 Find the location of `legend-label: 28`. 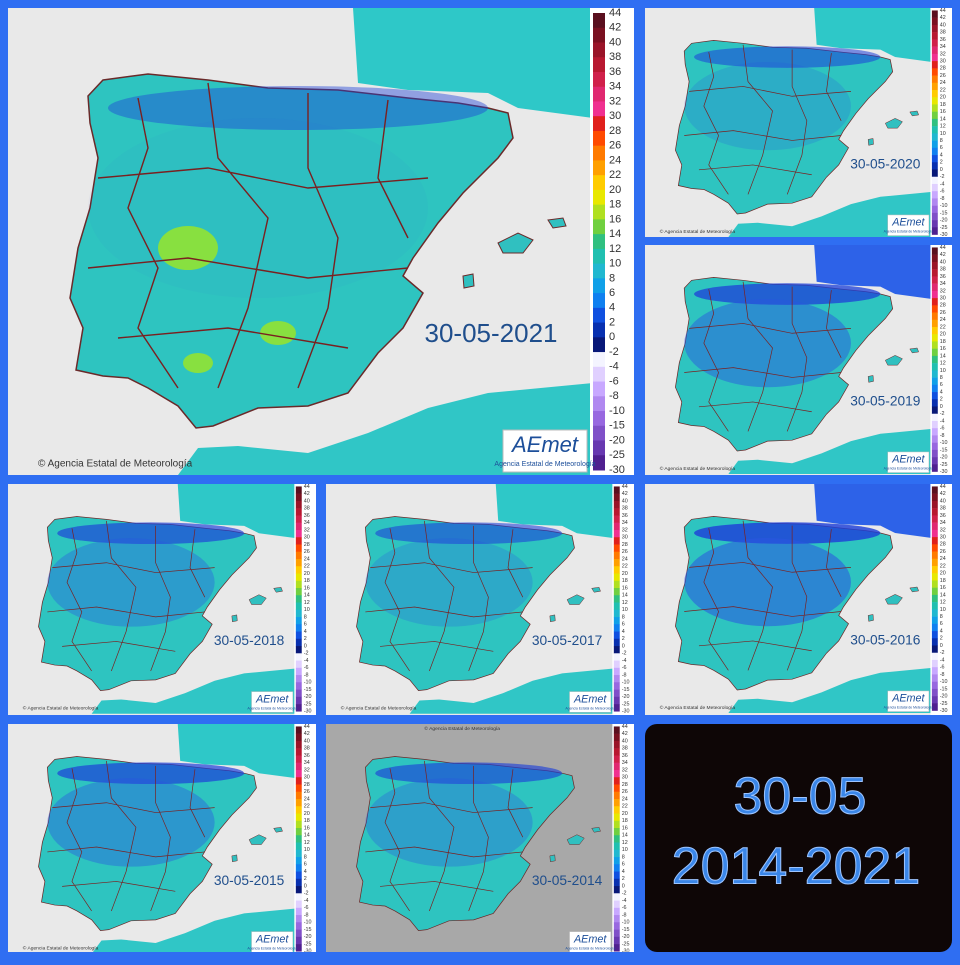

legend-label: 28 is located at coordinates (943, 69).